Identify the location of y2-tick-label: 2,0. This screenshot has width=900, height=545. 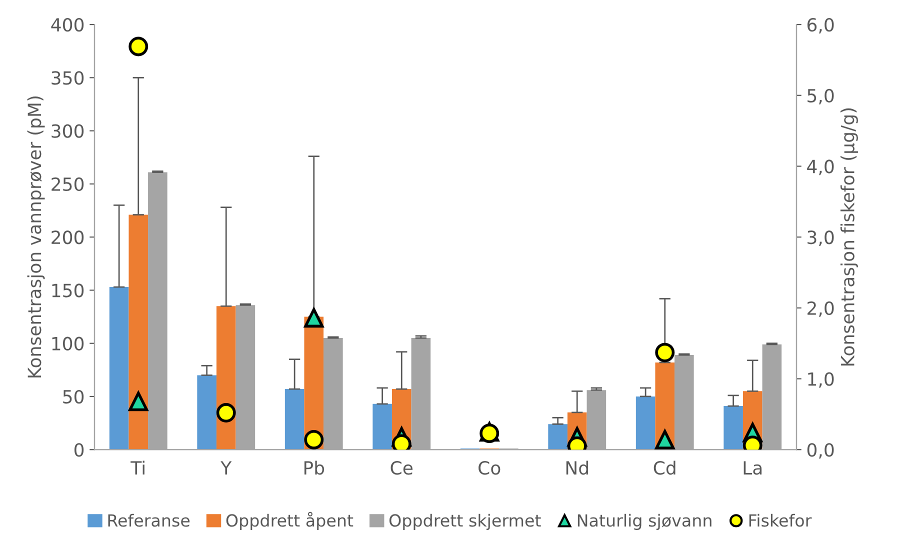
(821, 309).